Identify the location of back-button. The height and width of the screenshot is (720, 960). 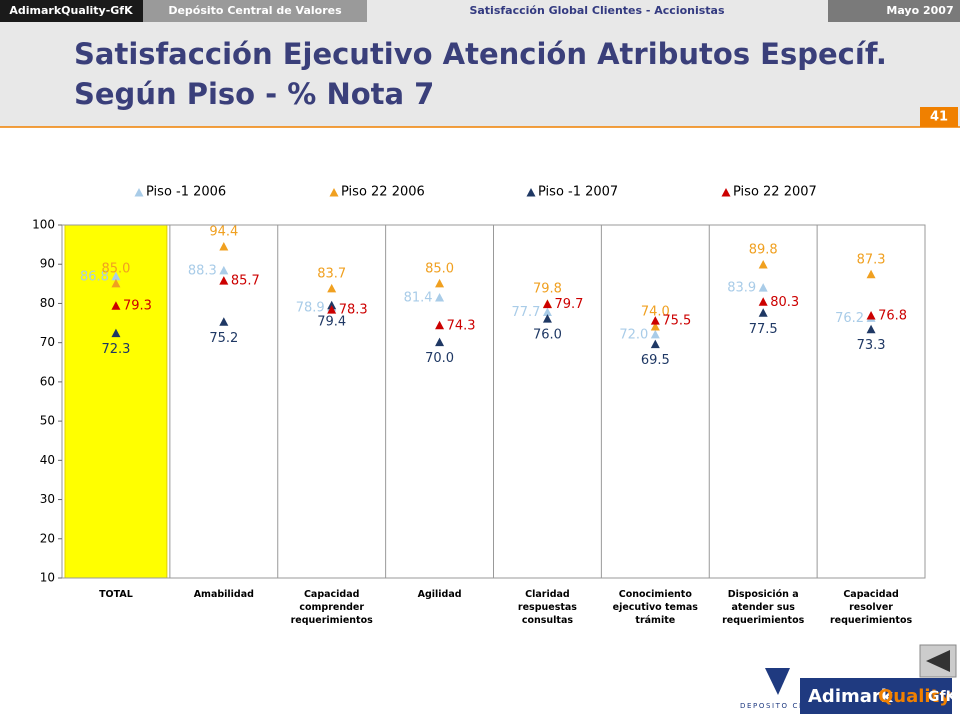
(938, 661).